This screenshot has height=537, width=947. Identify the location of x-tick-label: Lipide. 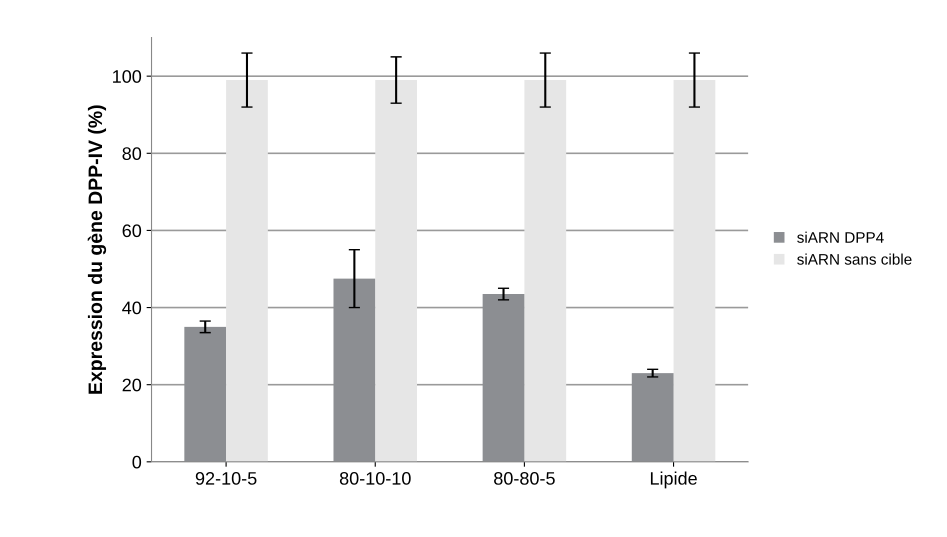
(673, 480).